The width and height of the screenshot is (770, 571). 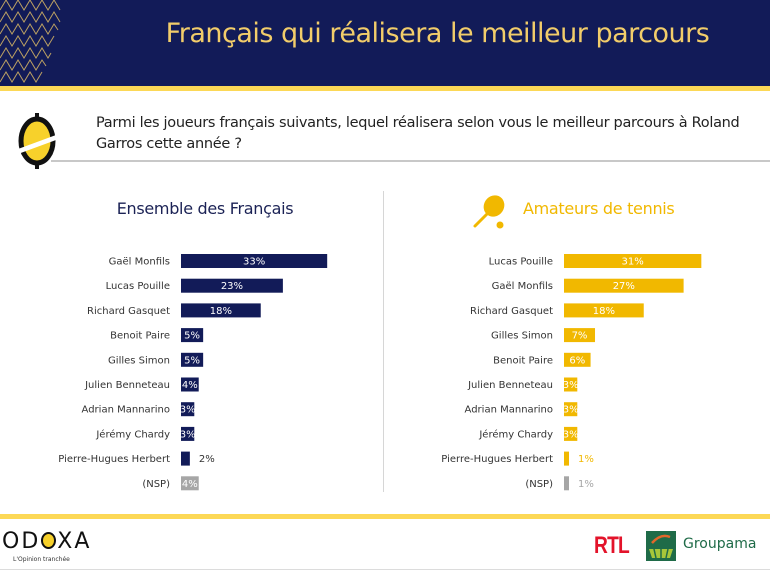 I want to click on data-label: 23%, so click(x=232, y=286).